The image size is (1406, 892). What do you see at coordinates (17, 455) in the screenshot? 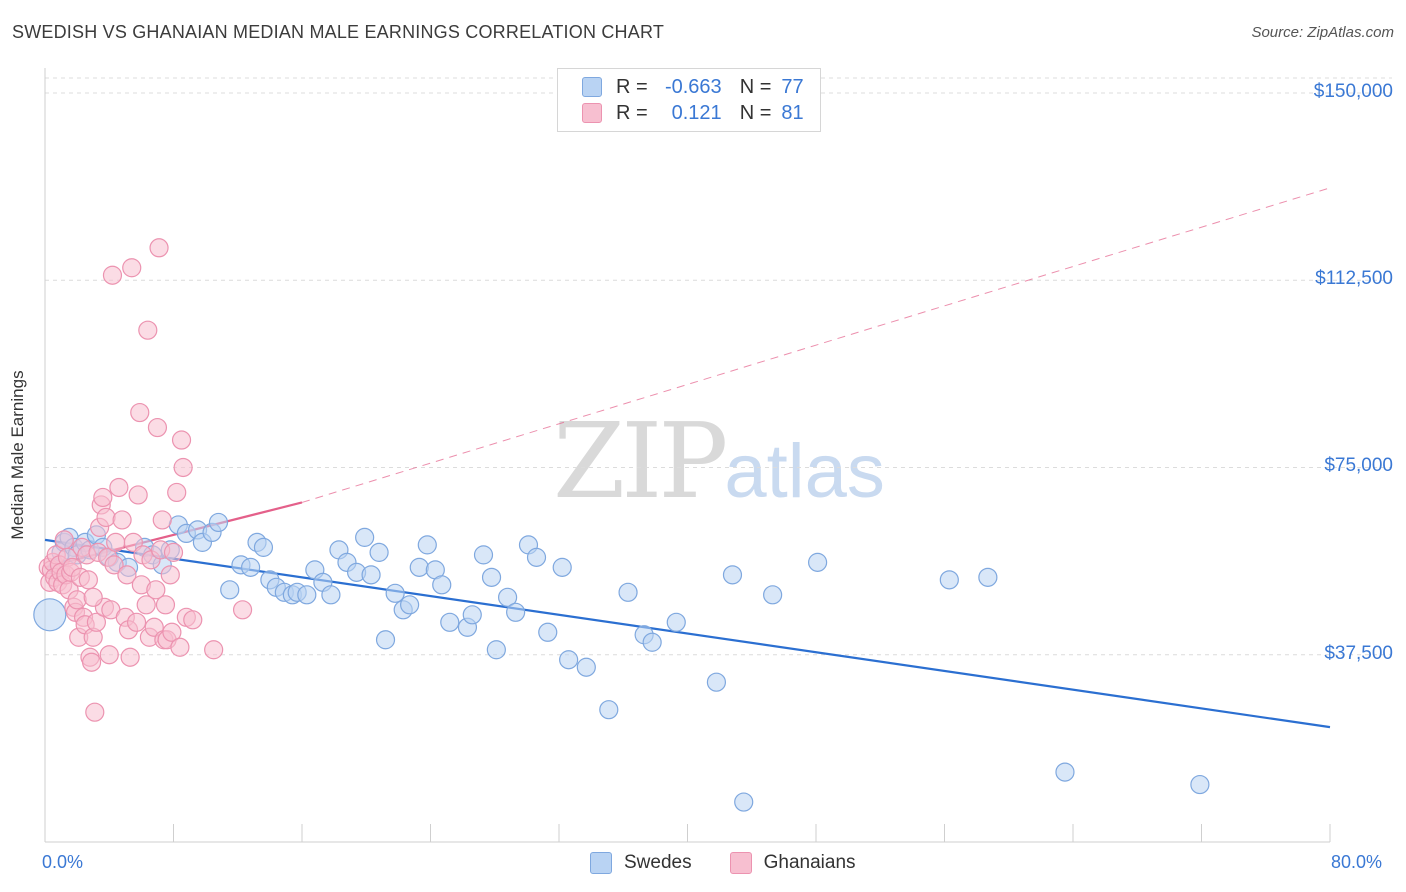
I see `y-axis-label: Median Male Earnings` at bounding box center [17, 455].